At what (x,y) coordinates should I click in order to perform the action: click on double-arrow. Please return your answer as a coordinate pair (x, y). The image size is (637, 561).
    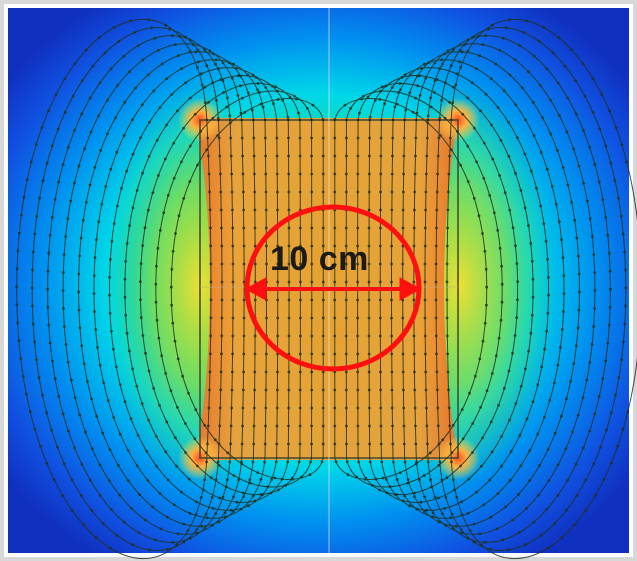
    Looking at the image, I should click on (333, 289).